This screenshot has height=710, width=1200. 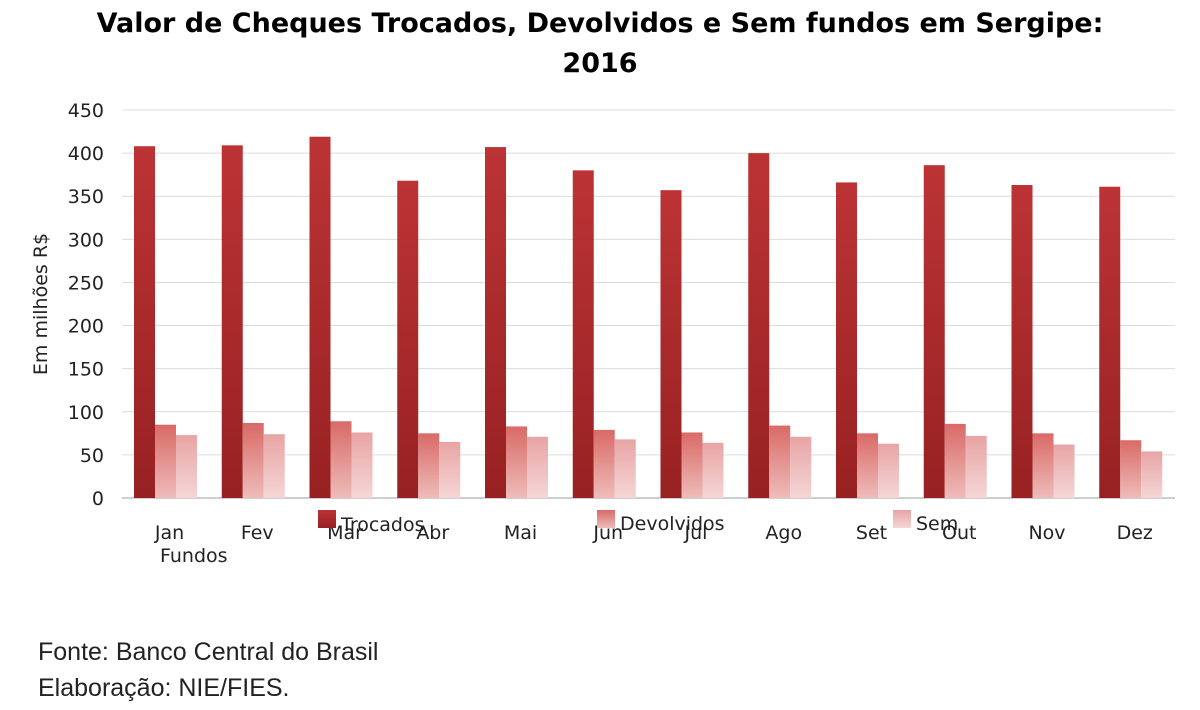 What do you see at coordinates (98, 499) in the screenshot?
I see `y-tick-label: 0` at bounding box center [98, 499].